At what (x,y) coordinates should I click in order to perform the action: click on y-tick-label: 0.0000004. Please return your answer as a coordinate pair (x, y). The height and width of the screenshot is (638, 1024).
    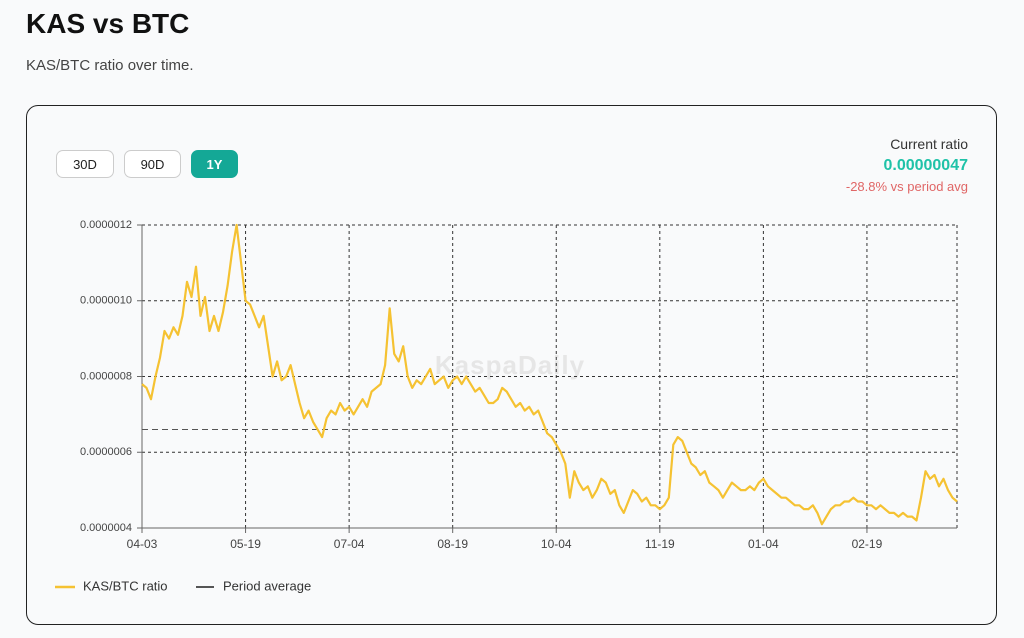
    Looking at the image, I should click on (106, 528).